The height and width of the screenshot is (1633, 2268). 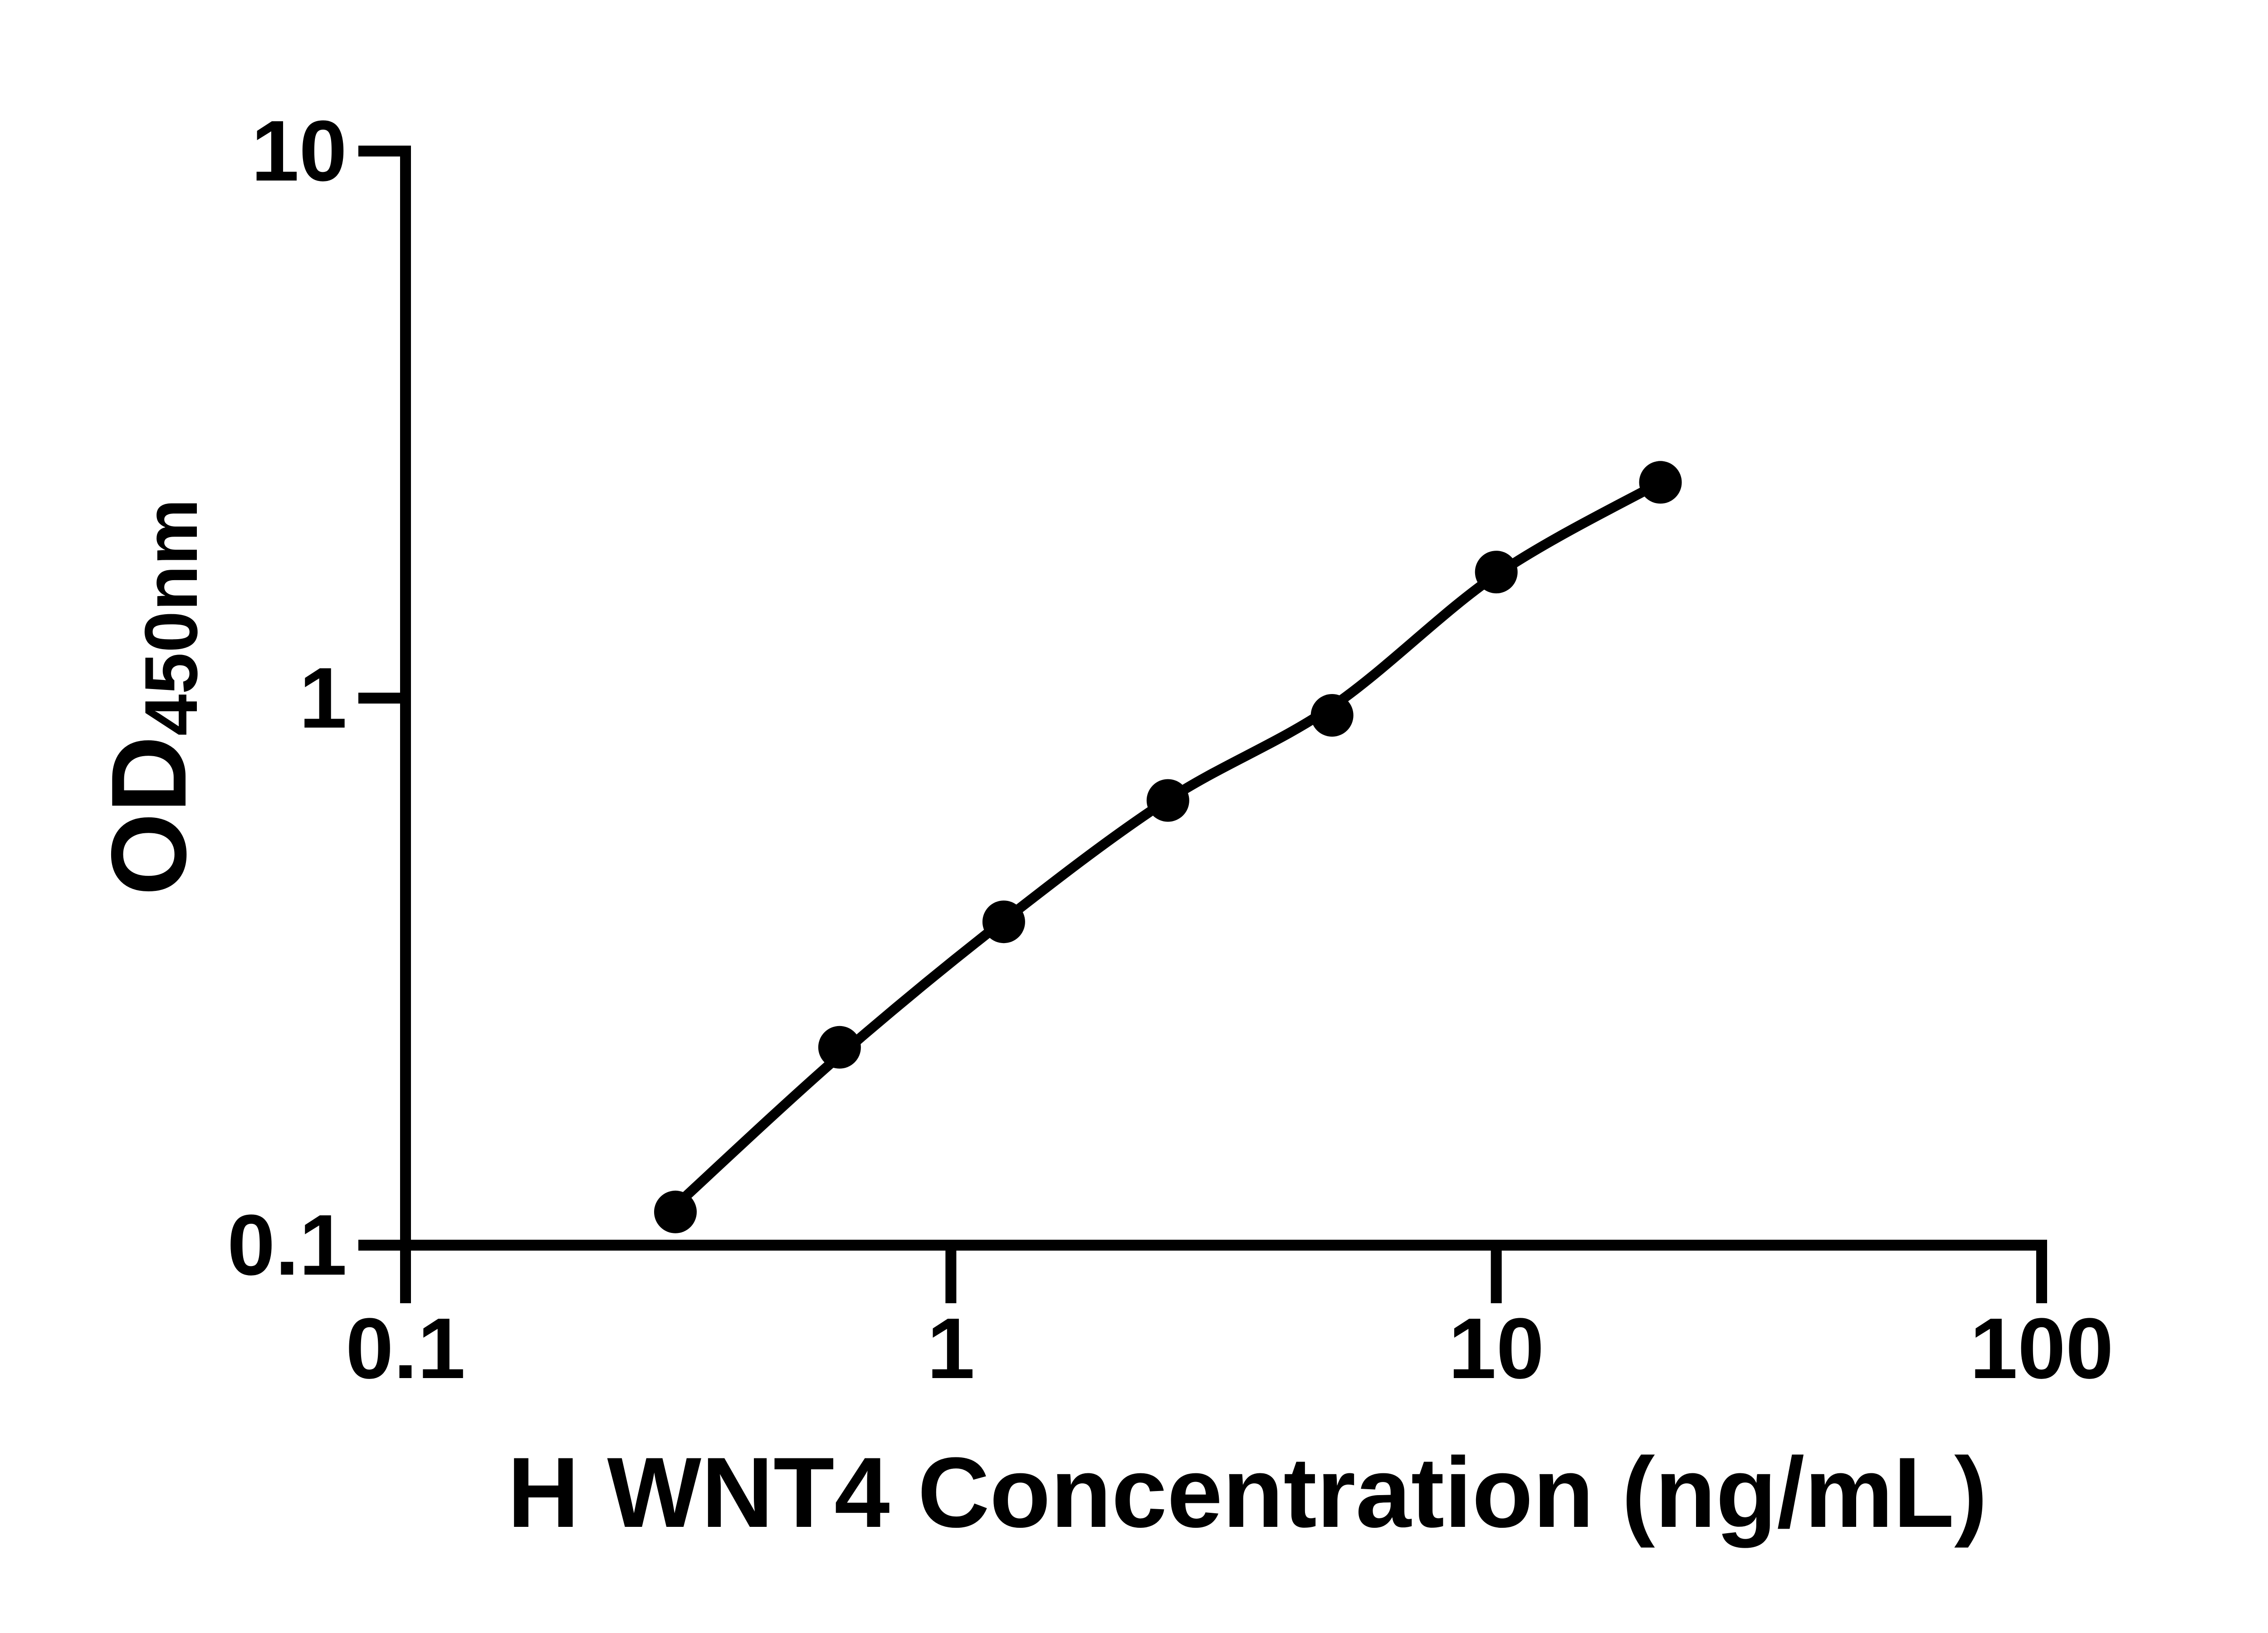 I want to click on data-point-2.5, so click(x=1167, y=800).